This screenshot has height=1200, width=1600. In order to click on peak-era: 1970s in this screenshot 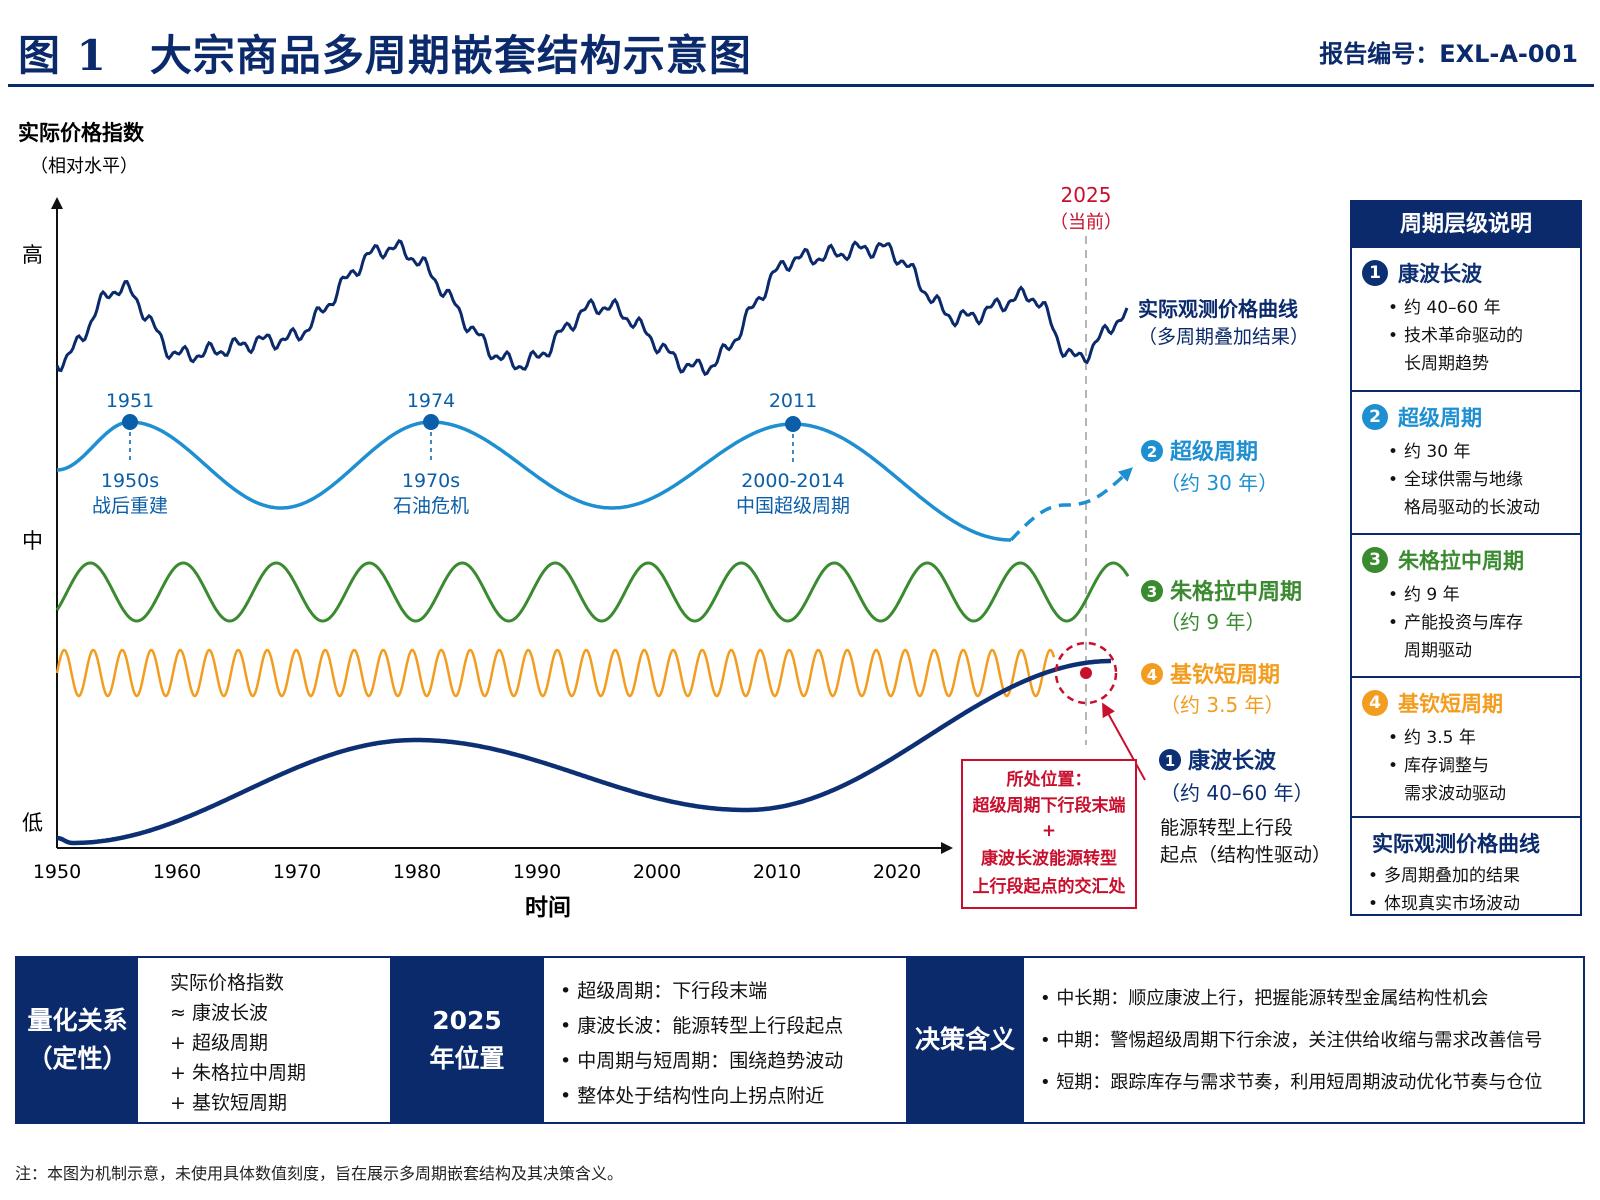, I will do `click(431, 481)`.